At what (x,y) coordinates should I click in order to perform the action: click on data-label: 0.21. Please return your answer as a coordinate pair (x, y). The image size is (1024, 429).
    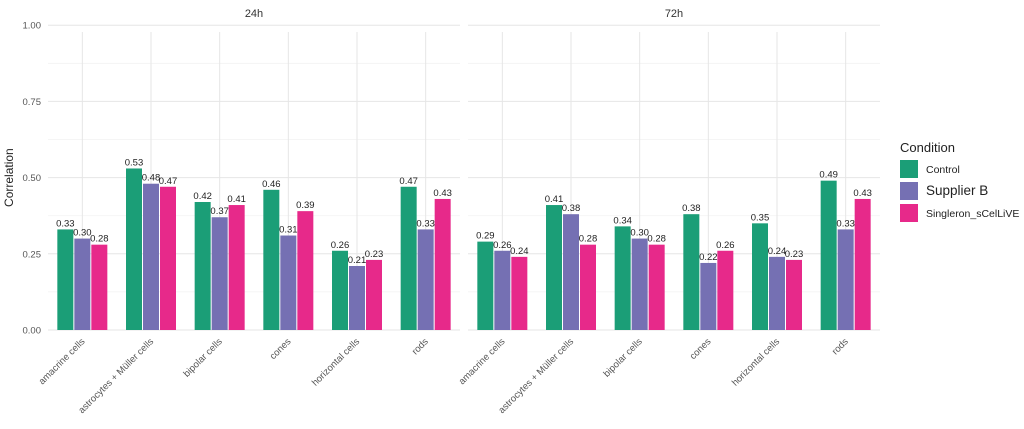
    Looking at the image, I should click on (357, 260).